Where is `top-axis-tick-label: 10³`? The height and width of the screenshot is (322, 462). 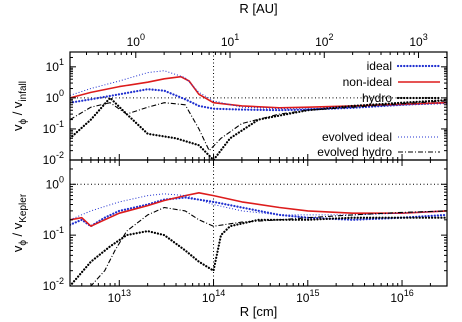
top-axis-tick-label: 10³ is located at coordinates (418, 40).